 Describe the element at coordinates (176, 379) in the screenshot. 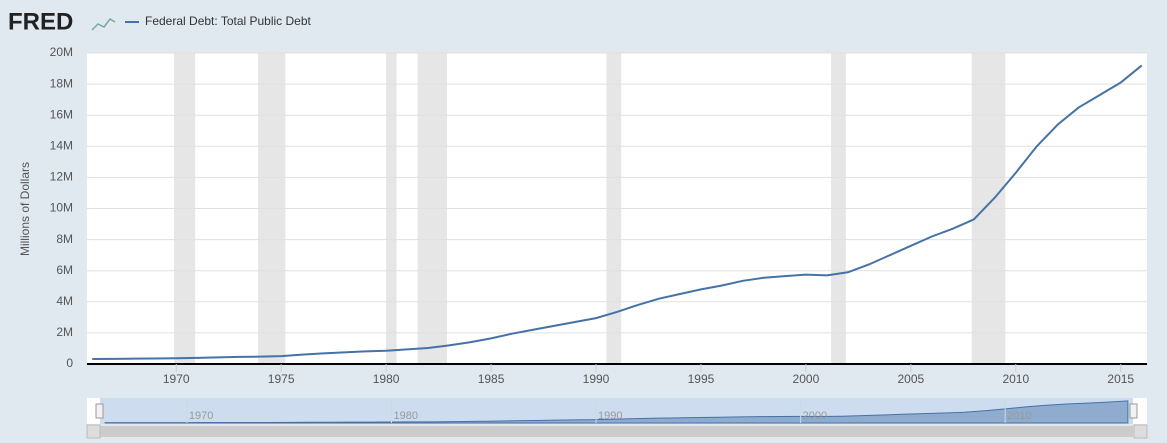

I see `x-tick-label: 1970` at that location.